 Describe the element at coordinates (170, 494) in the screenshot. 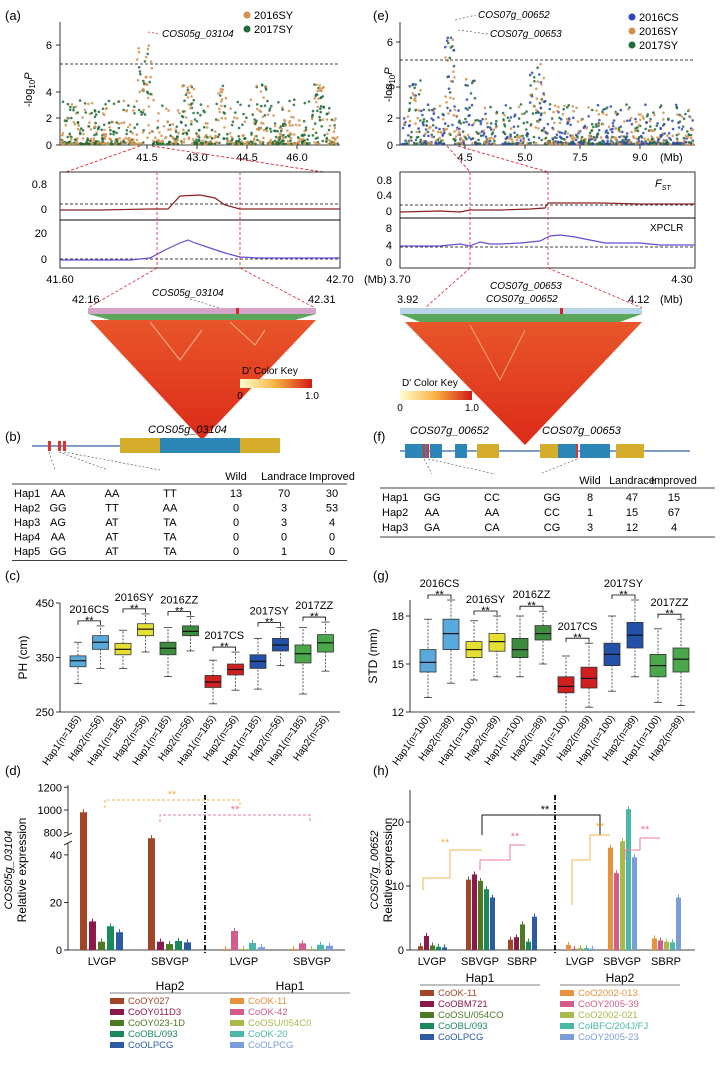

I see `genotype-cell: TT` at that location.